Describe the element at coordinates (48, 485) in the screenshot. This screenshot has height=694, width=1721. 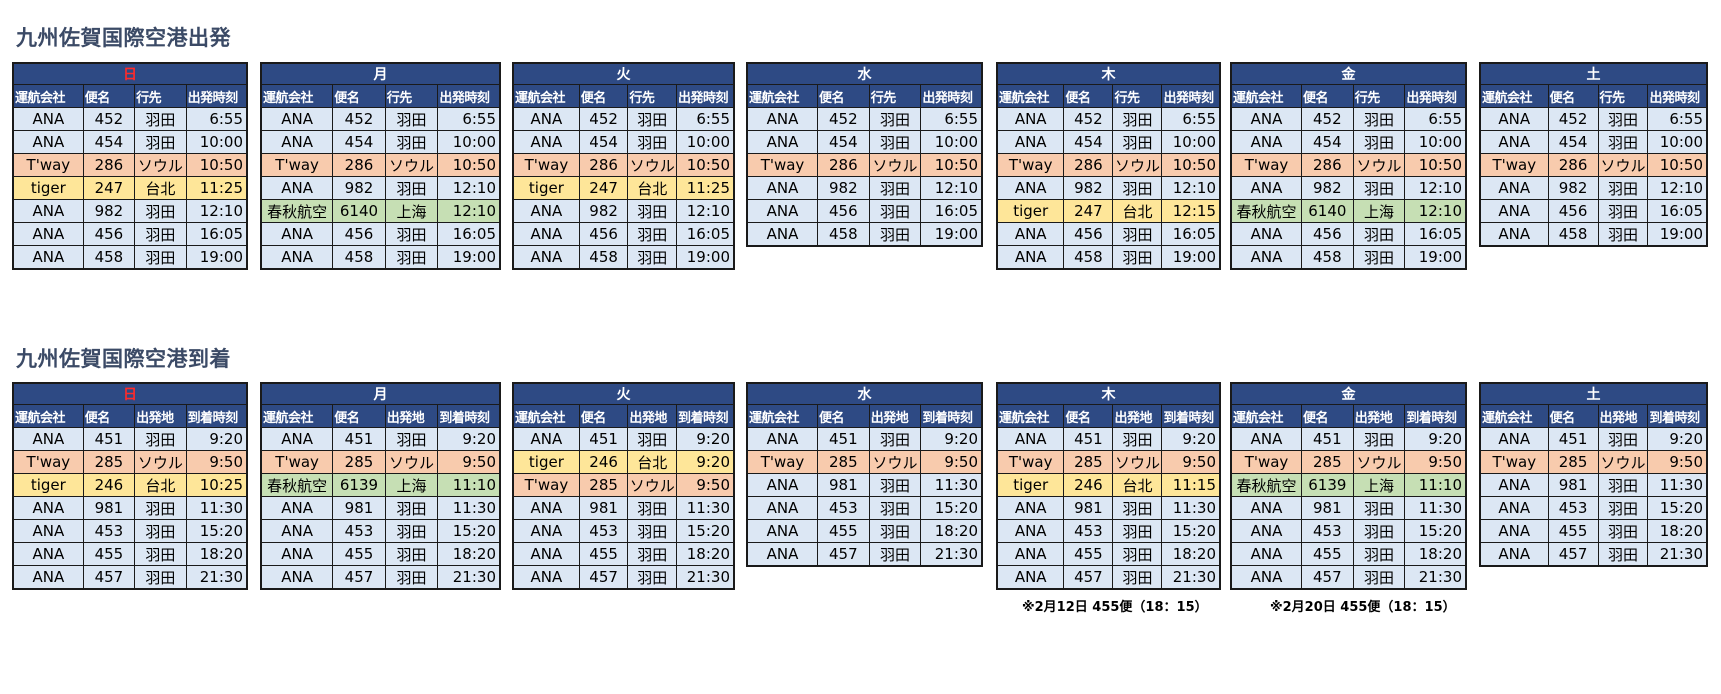
I see `airline-cell: tiger` at that location.